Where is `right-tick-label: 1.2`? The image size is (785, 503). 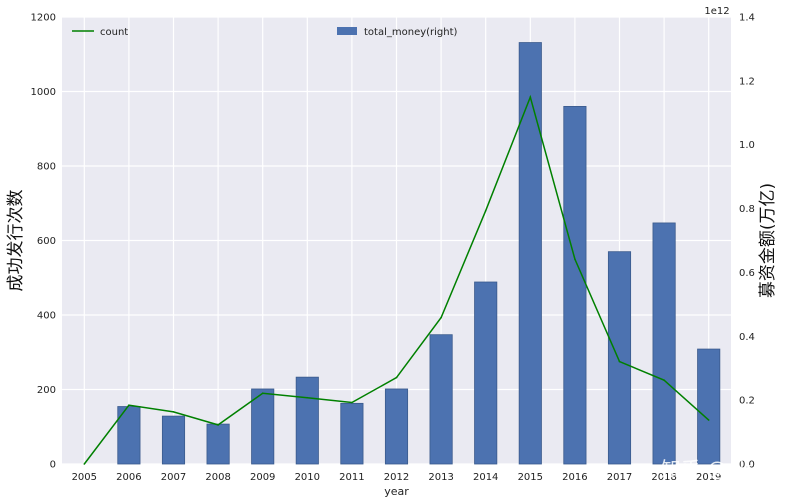
right-tick-label: 1.2 is located at coordinates (747, 81).